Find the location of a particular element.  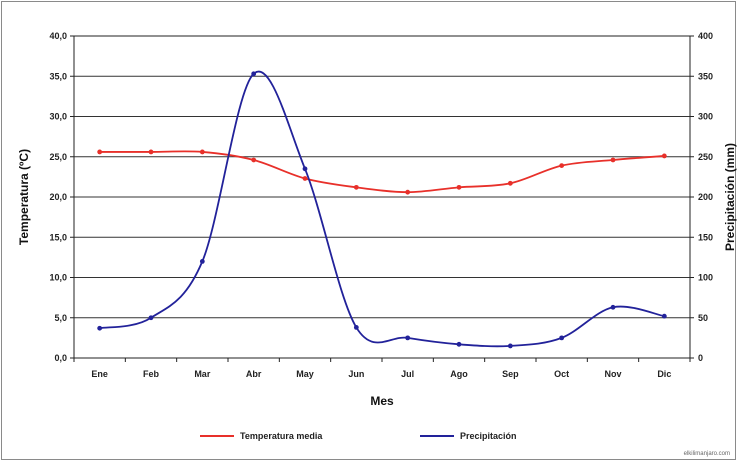

x-axis-ticks: Ene Feb Mar Abr May Jun Jul Ago Sep Oct Nov Dic is located at coordinates (382, 368).